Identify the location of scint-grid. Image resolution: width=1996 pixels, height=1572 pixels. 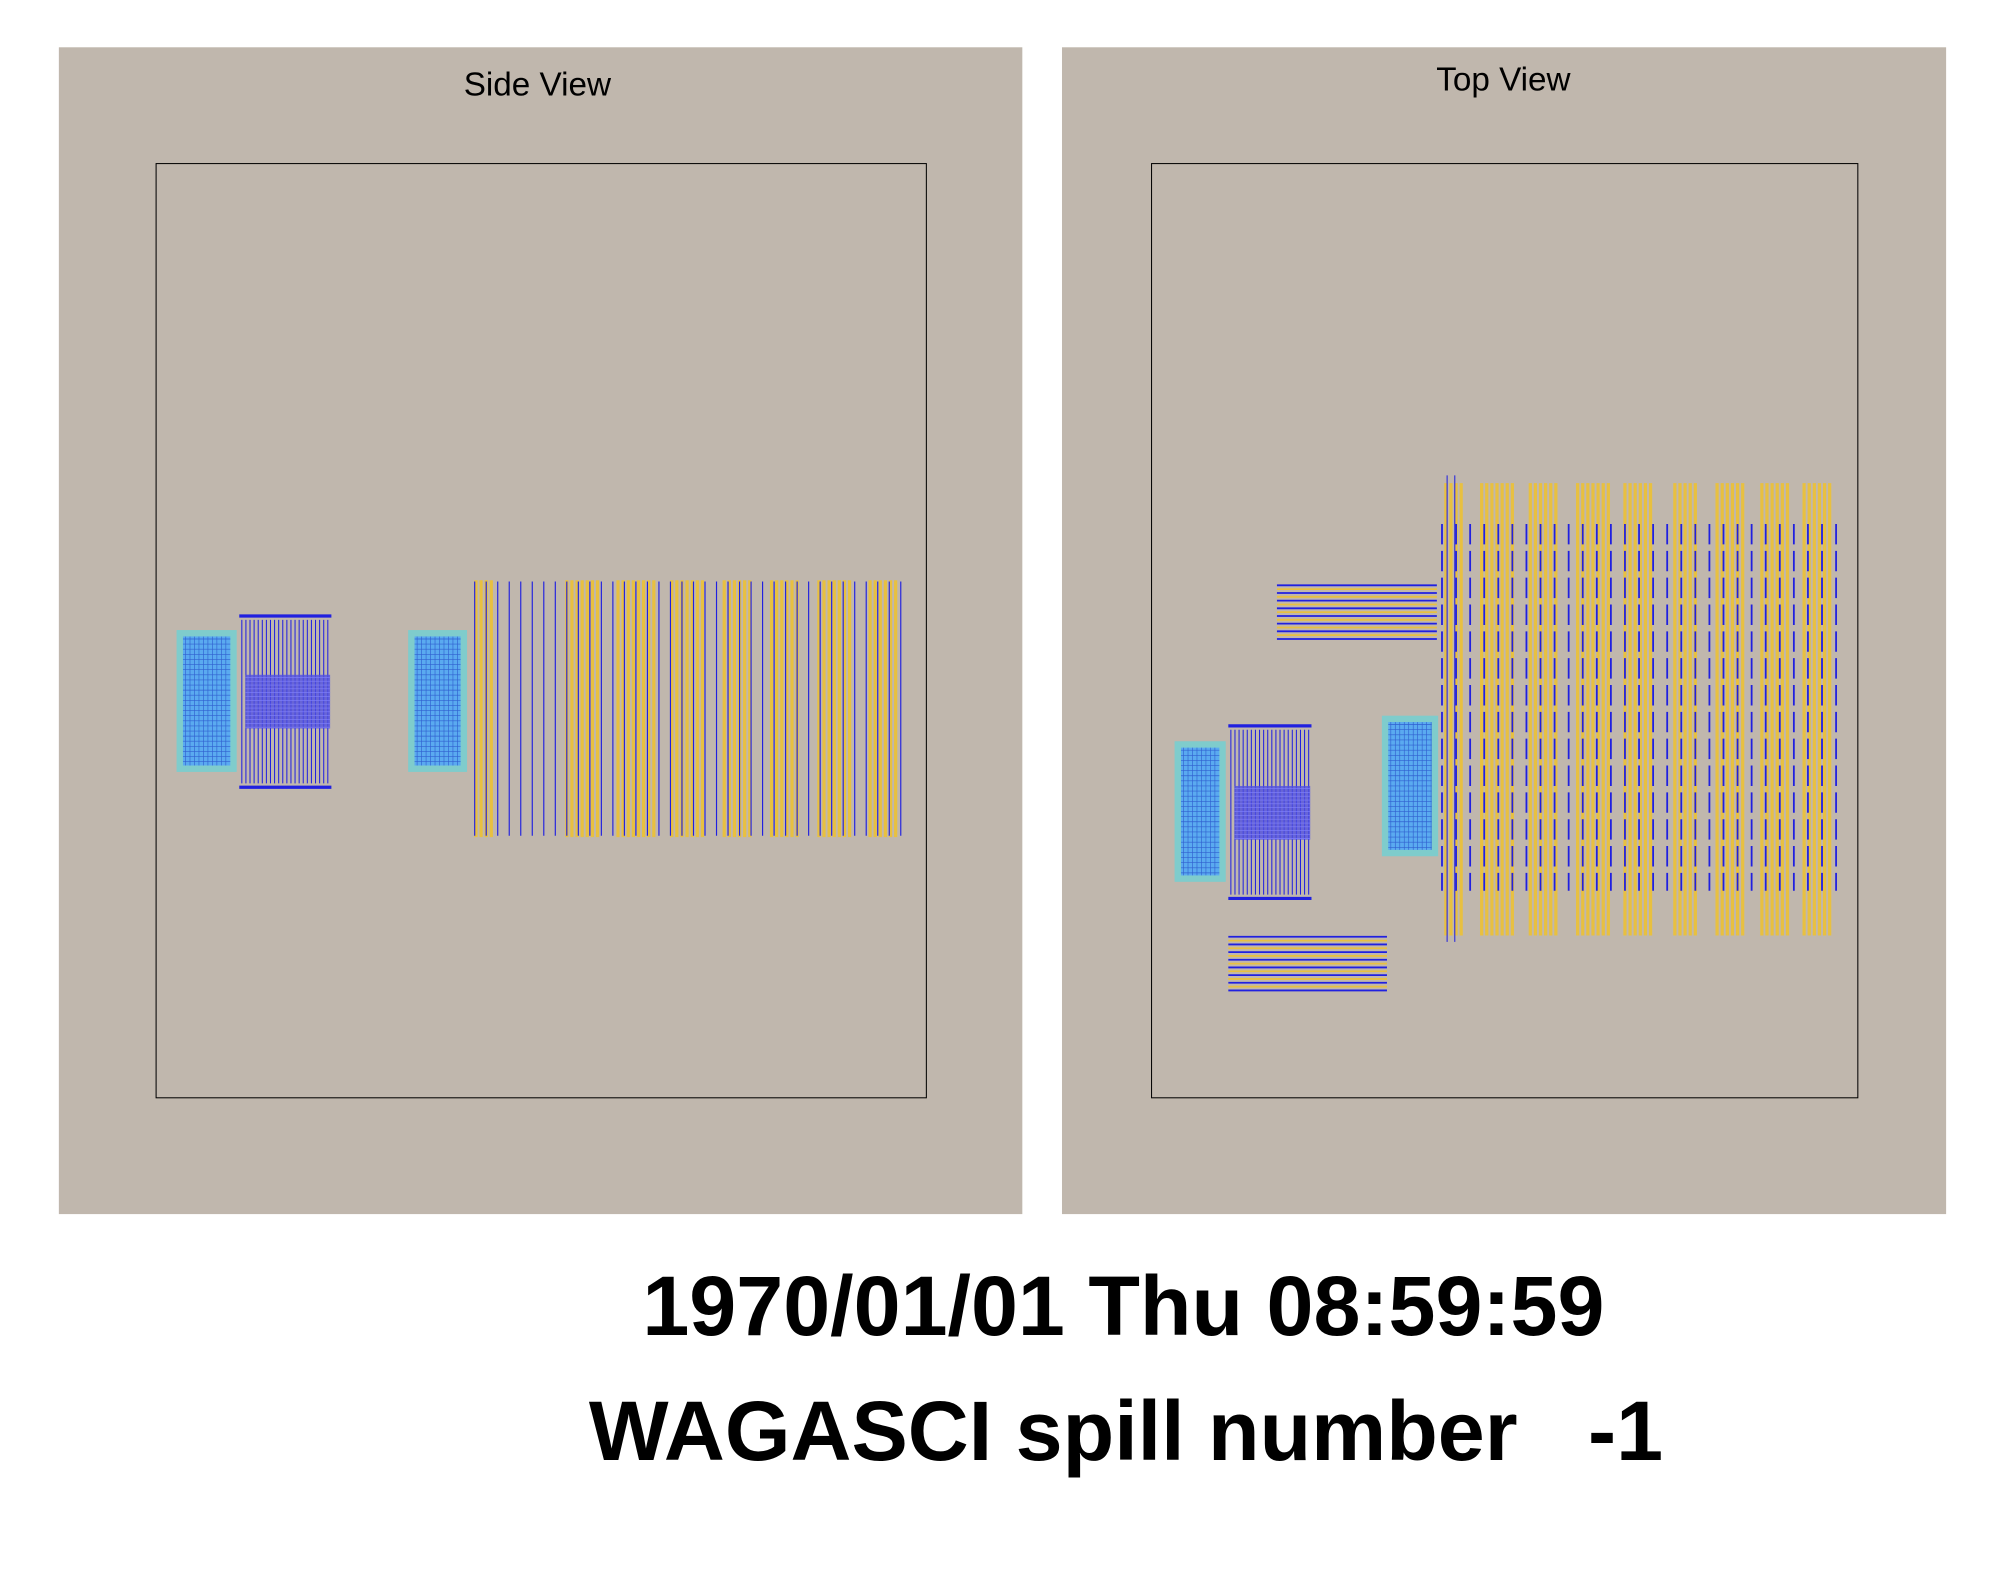
(206, 701).